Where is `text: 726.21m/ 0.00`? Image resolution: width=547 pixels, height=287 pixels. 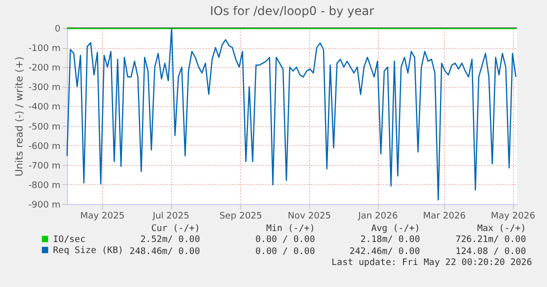
text: 726.21m/ 0.00 is located at coordinates (491, 240).